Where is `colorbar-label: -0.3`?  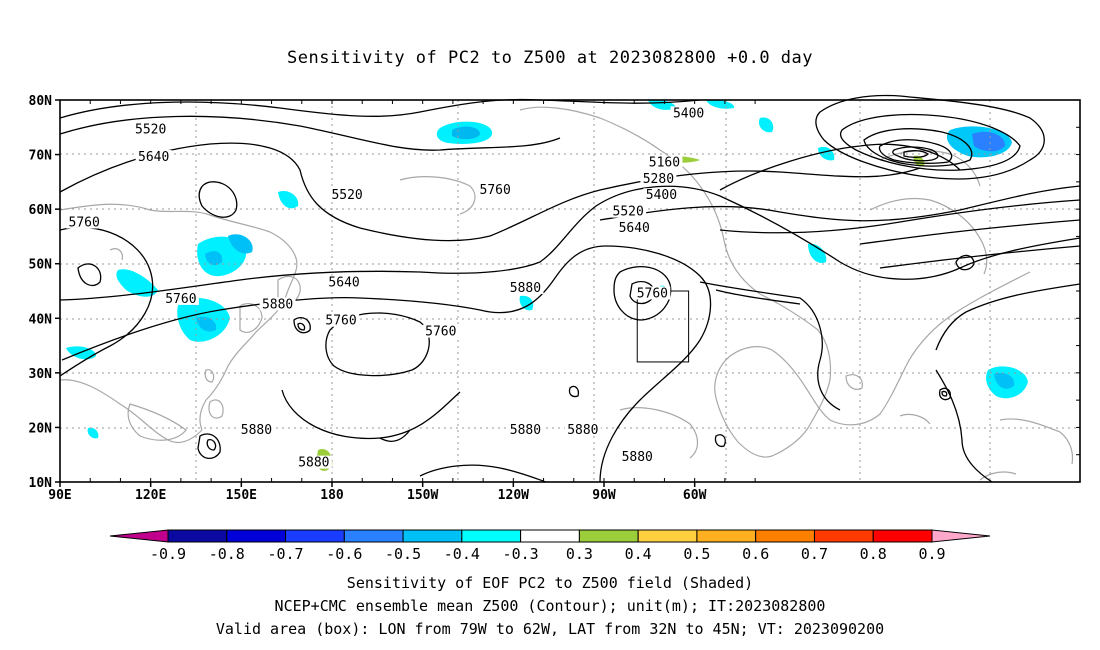 colorbar-label: -0.3 is located at coordinates (521, 554).